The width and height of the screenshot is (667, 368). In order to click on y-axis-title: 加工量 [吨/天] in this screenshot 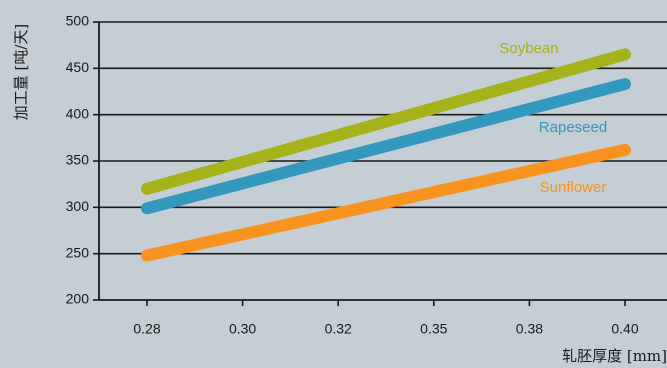, I will do `click(21, 72)`.